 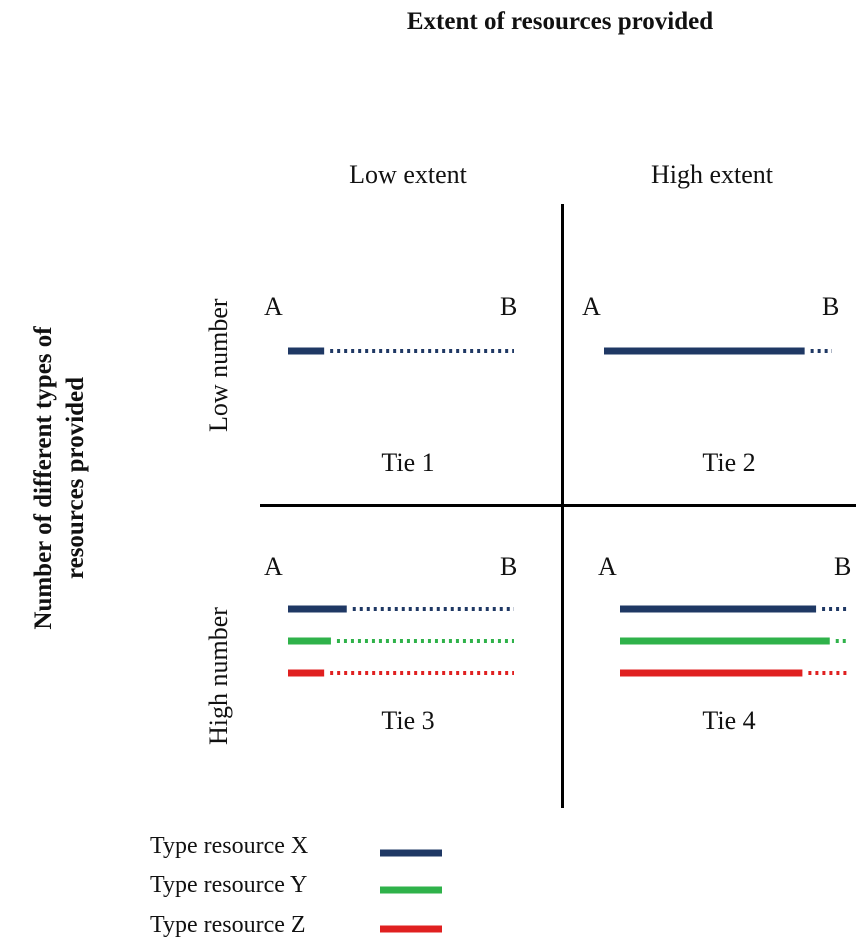 What do you see at coordinates (831, 306) in the screenshot?
I see `tie2-endpoint-b: B` at bounding box center [831, 306].